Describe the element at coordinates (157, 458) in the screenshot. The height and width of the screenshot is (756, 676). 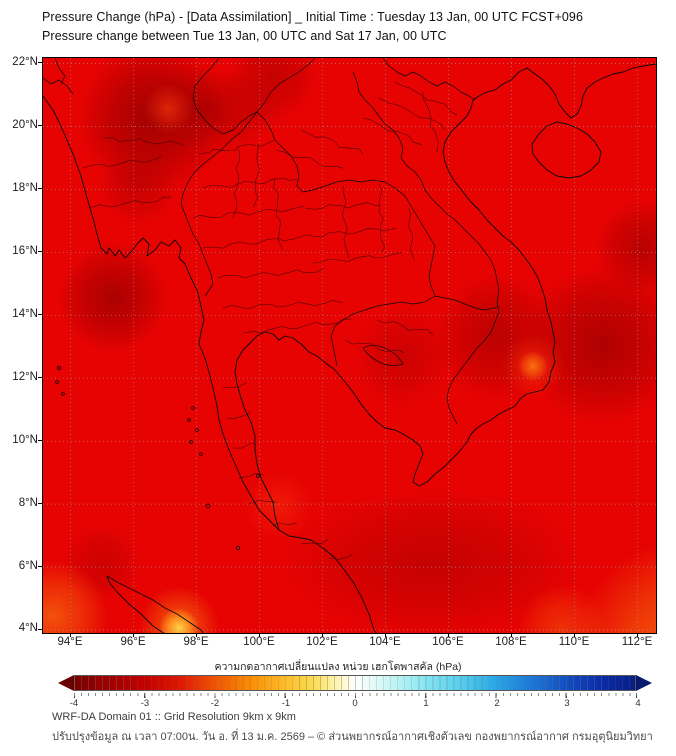
I see `small-islands` at that location.